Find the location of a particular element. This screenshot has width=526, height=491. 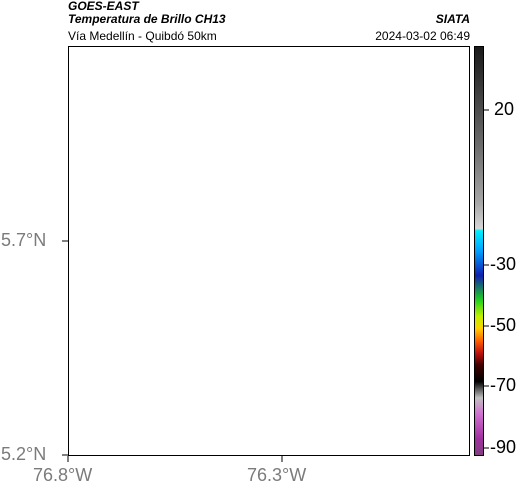

colorbar-label-minus50: -50 is located at coordinates (503, 325).